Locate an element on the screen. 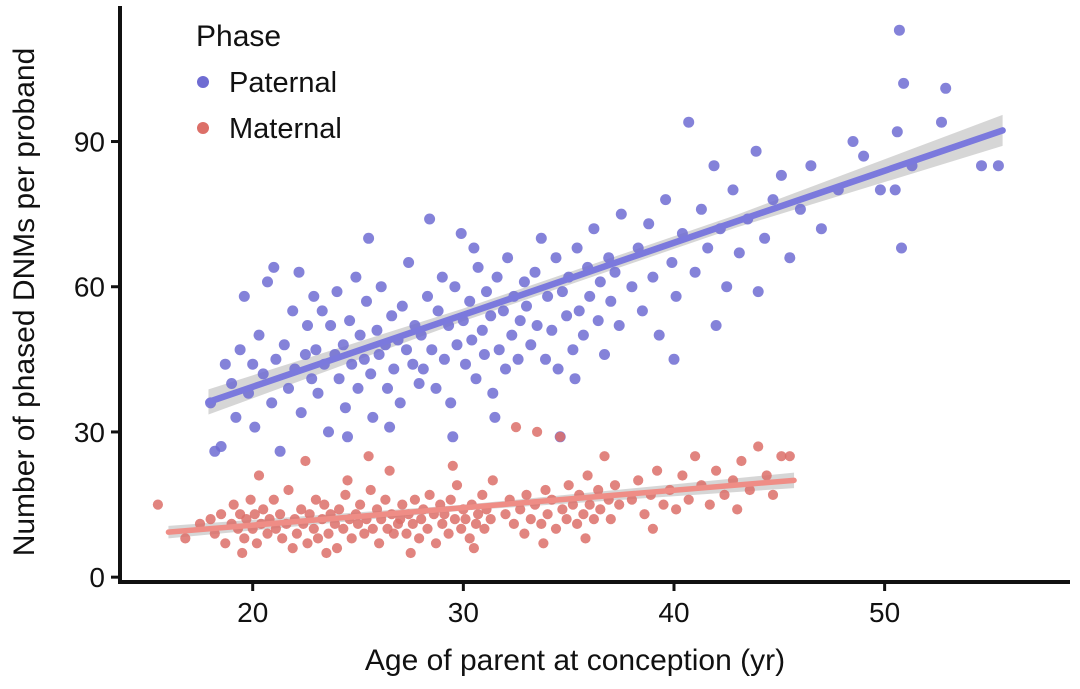 The height and width of the screenshot is (689, 1080). legend-label-maternal: Maternal is located at coordinates (285, 129).